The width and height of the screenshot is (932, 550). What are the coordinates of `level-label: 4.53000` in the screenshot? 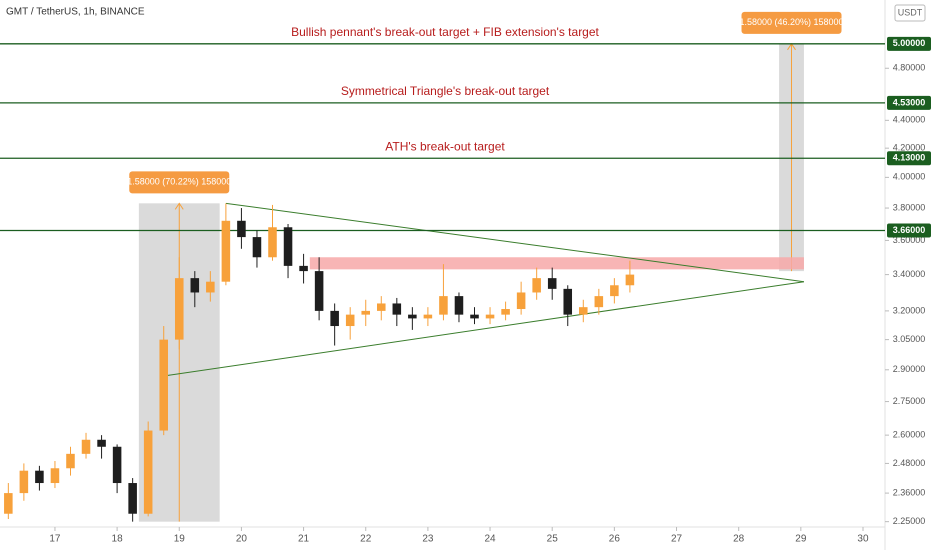 It's located at (909, 102).